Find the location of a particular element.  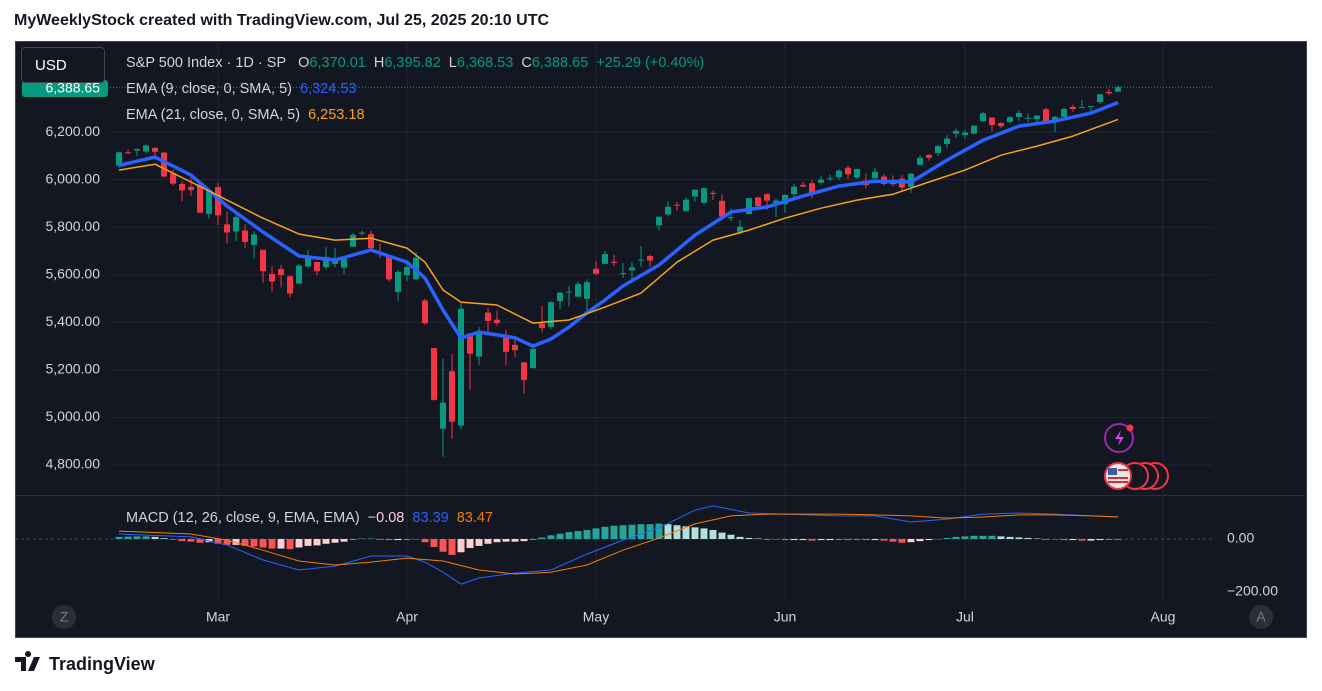

ohlc-value: 6,368.53 is located at coordinates (485, 63).